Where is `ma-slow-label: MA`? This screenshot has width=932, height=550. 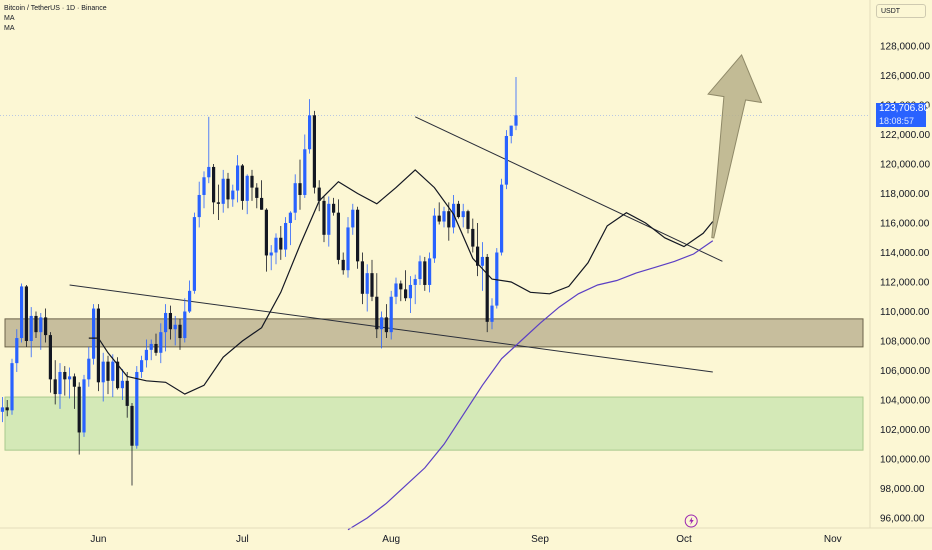
ma-slow-label: MA is located at coordinates (9, 28).